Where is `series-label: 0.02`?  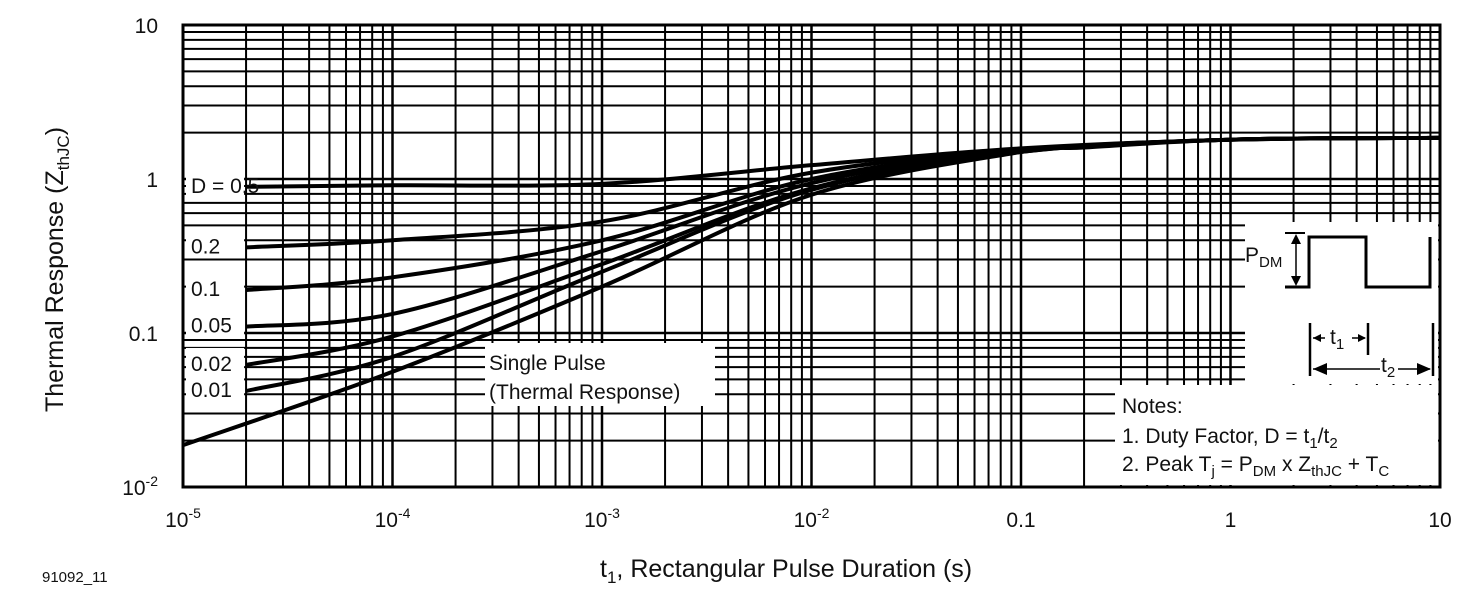
series-label: 0.02 is located at coordinates (211, 364).